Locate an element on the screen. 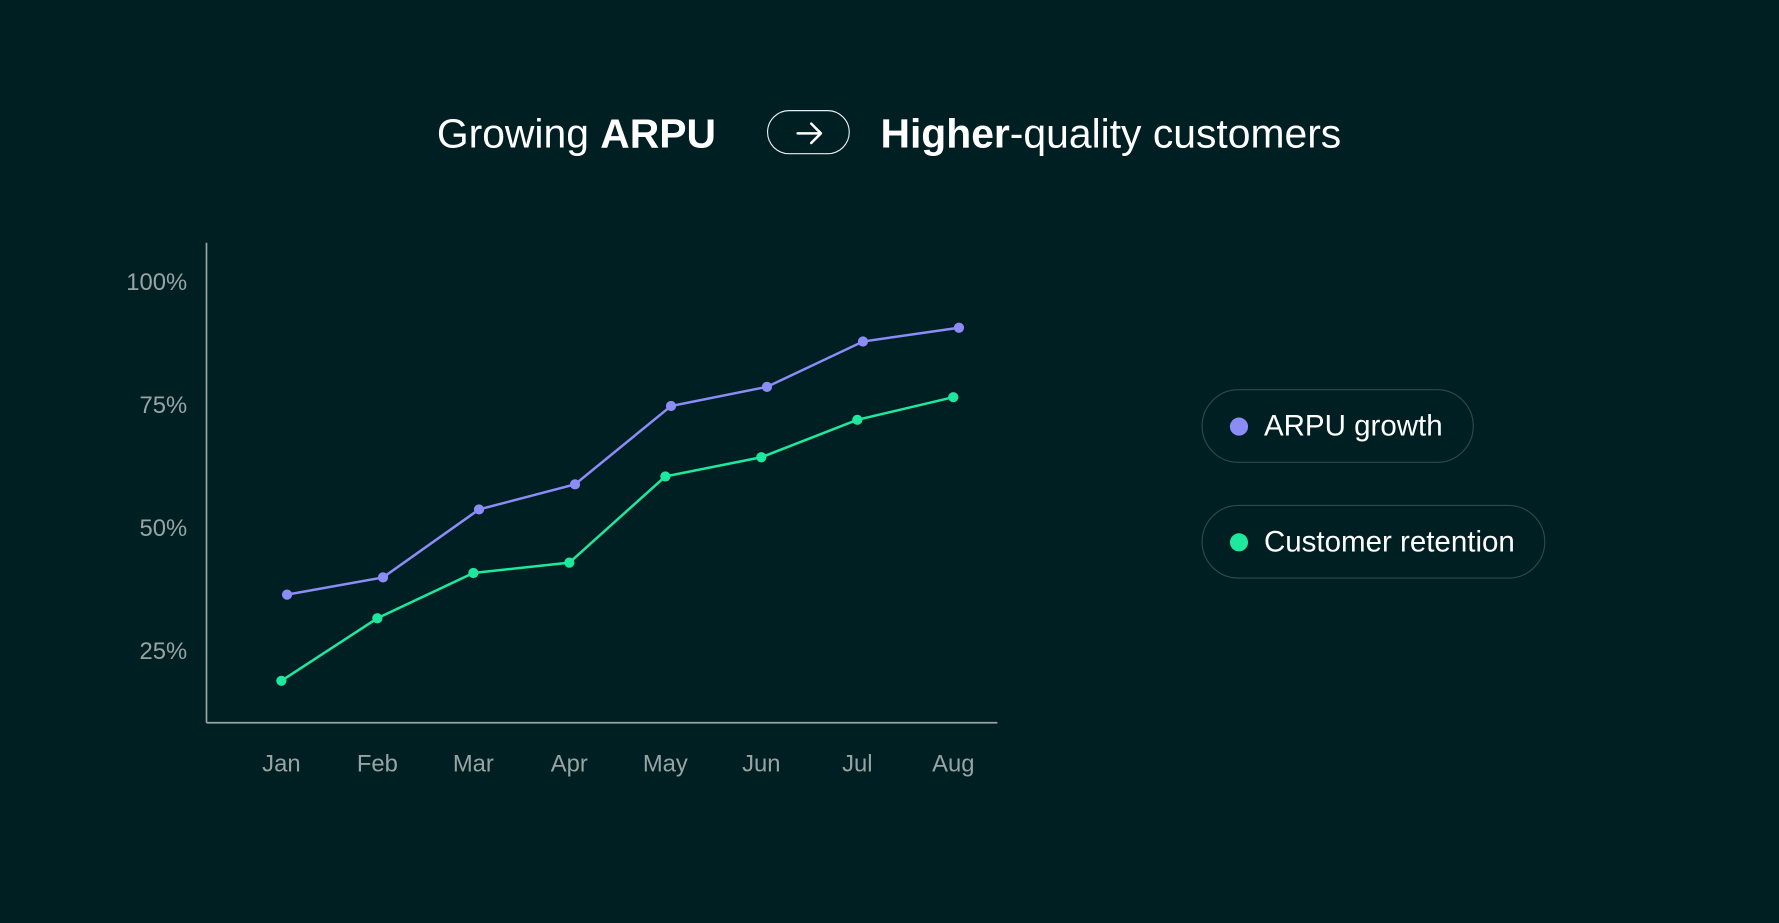 The image size is (1779, 923). y-tick-label: 50% is located at coordinates (164, 528).